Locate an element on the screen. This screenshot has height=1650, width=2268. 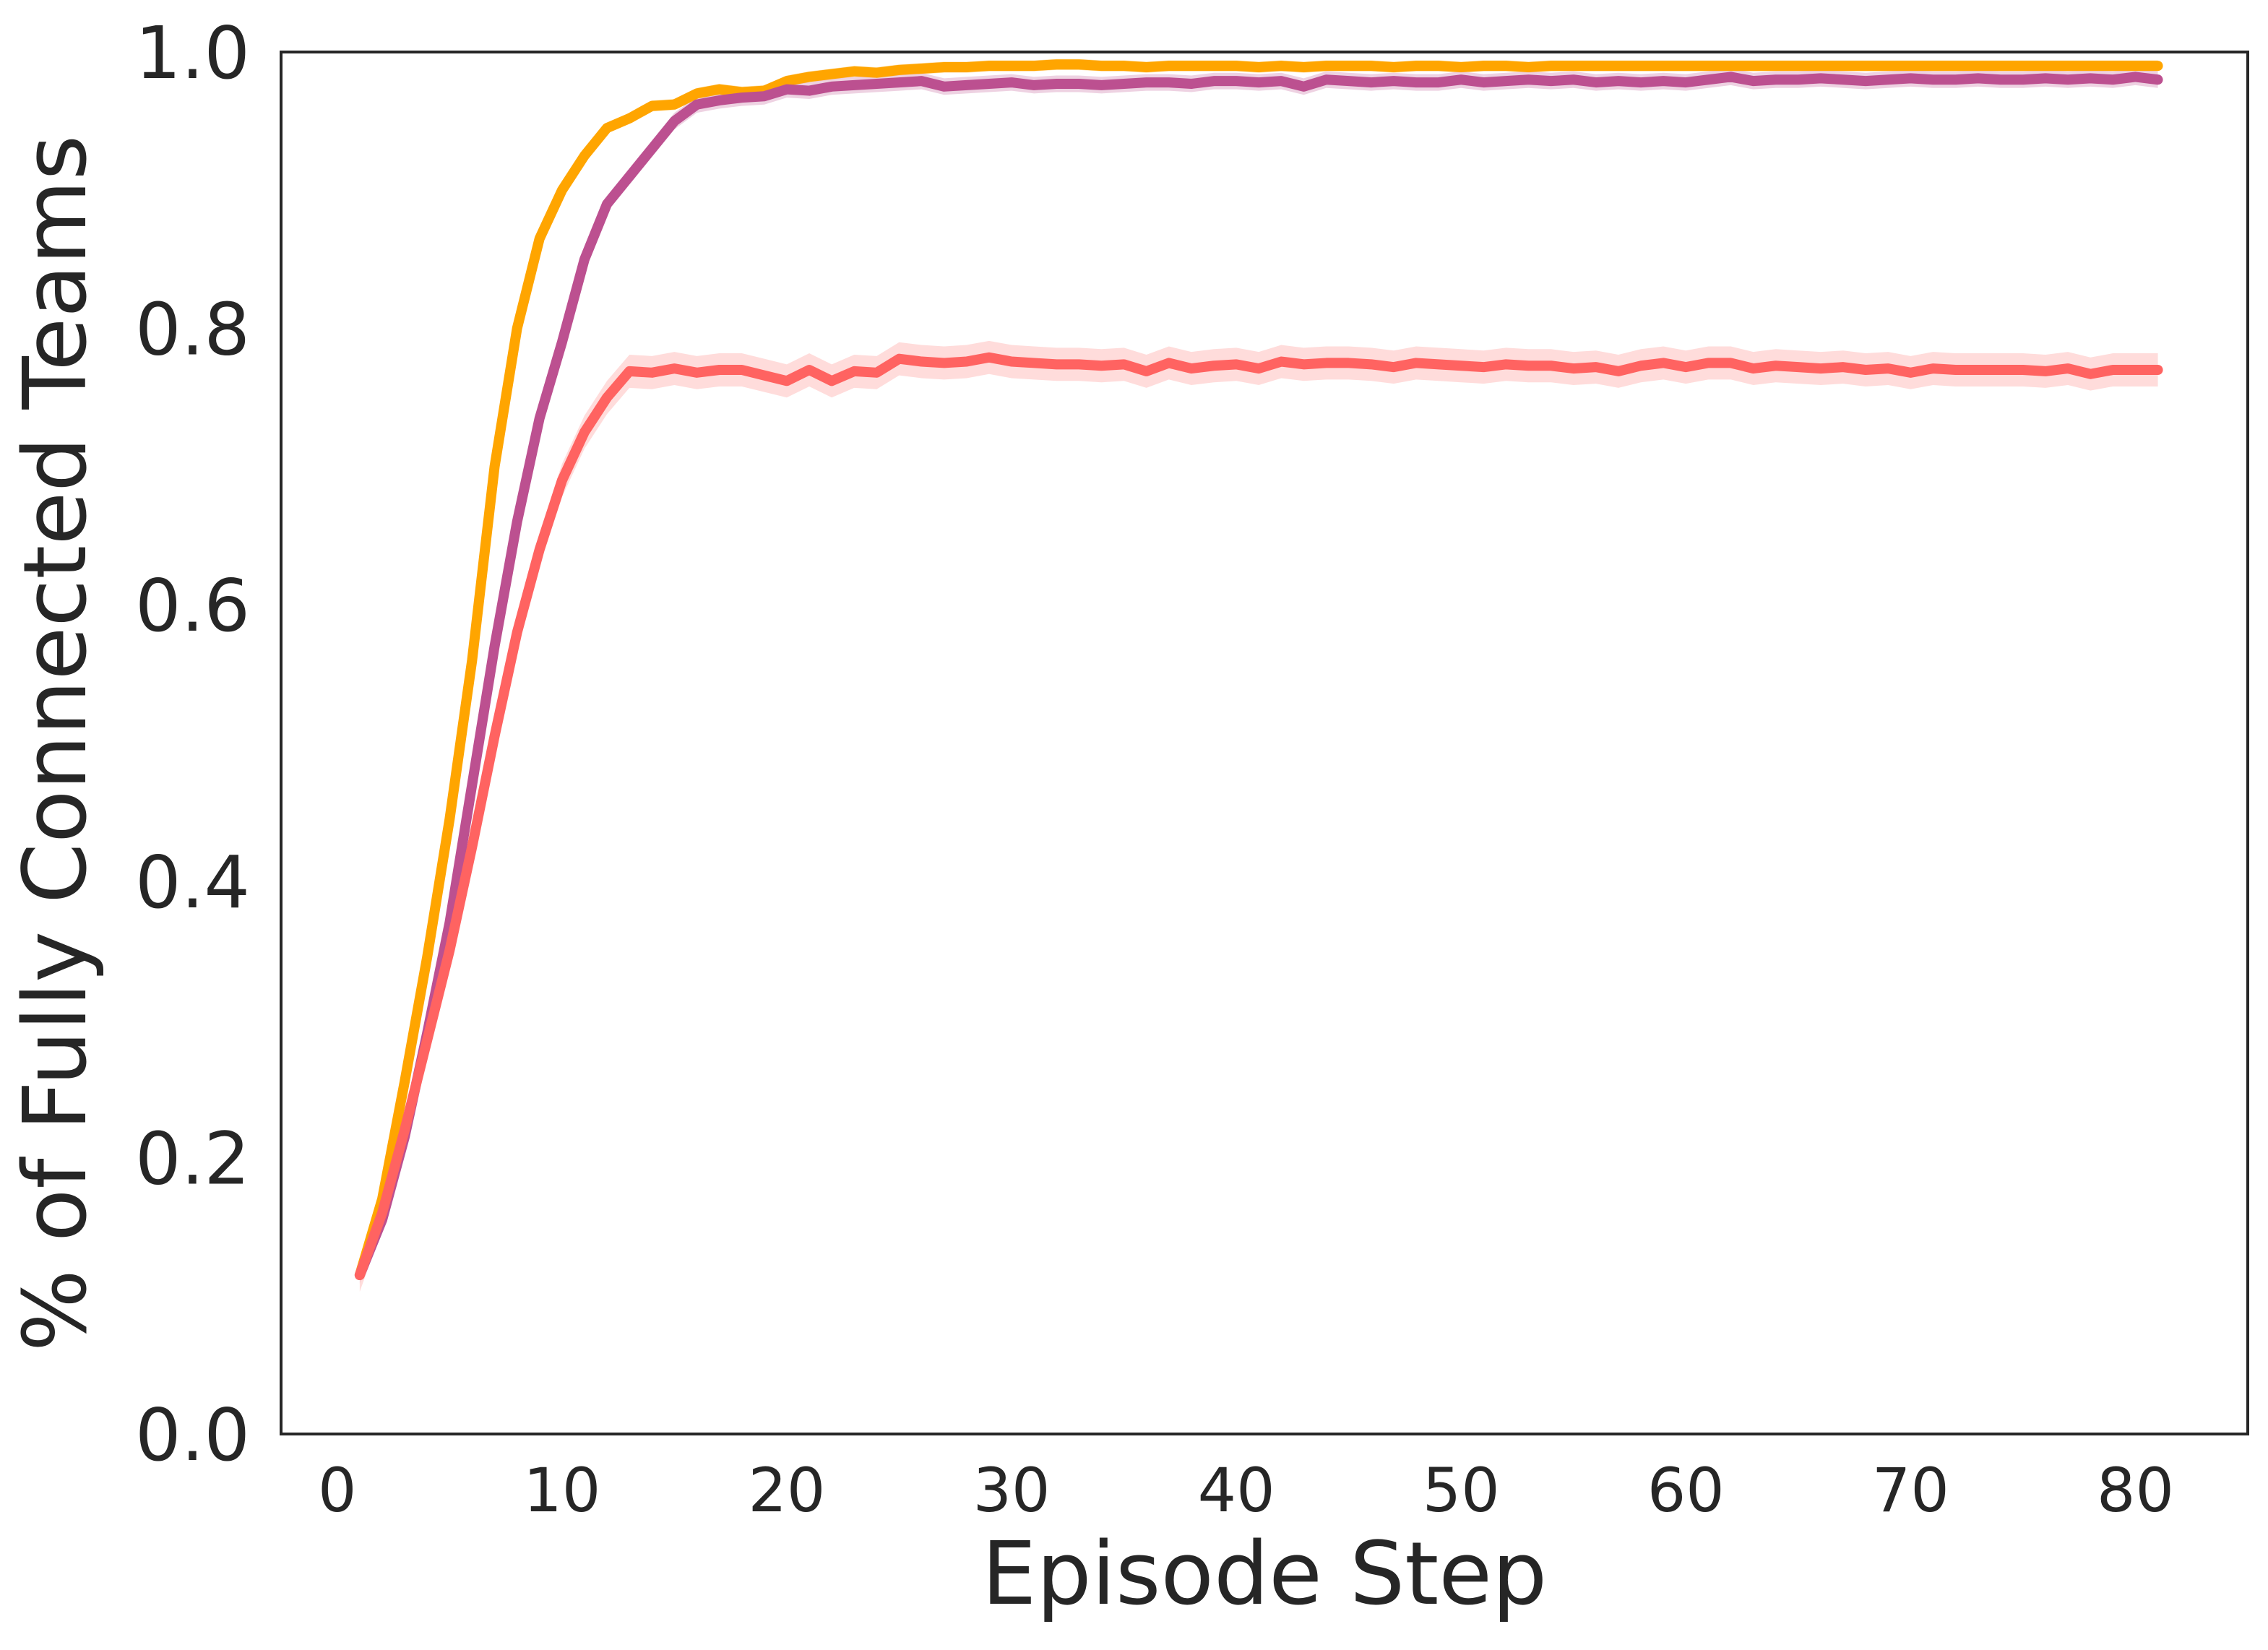
y-tick-label: 1.0 is located at coordinates (192, 53).